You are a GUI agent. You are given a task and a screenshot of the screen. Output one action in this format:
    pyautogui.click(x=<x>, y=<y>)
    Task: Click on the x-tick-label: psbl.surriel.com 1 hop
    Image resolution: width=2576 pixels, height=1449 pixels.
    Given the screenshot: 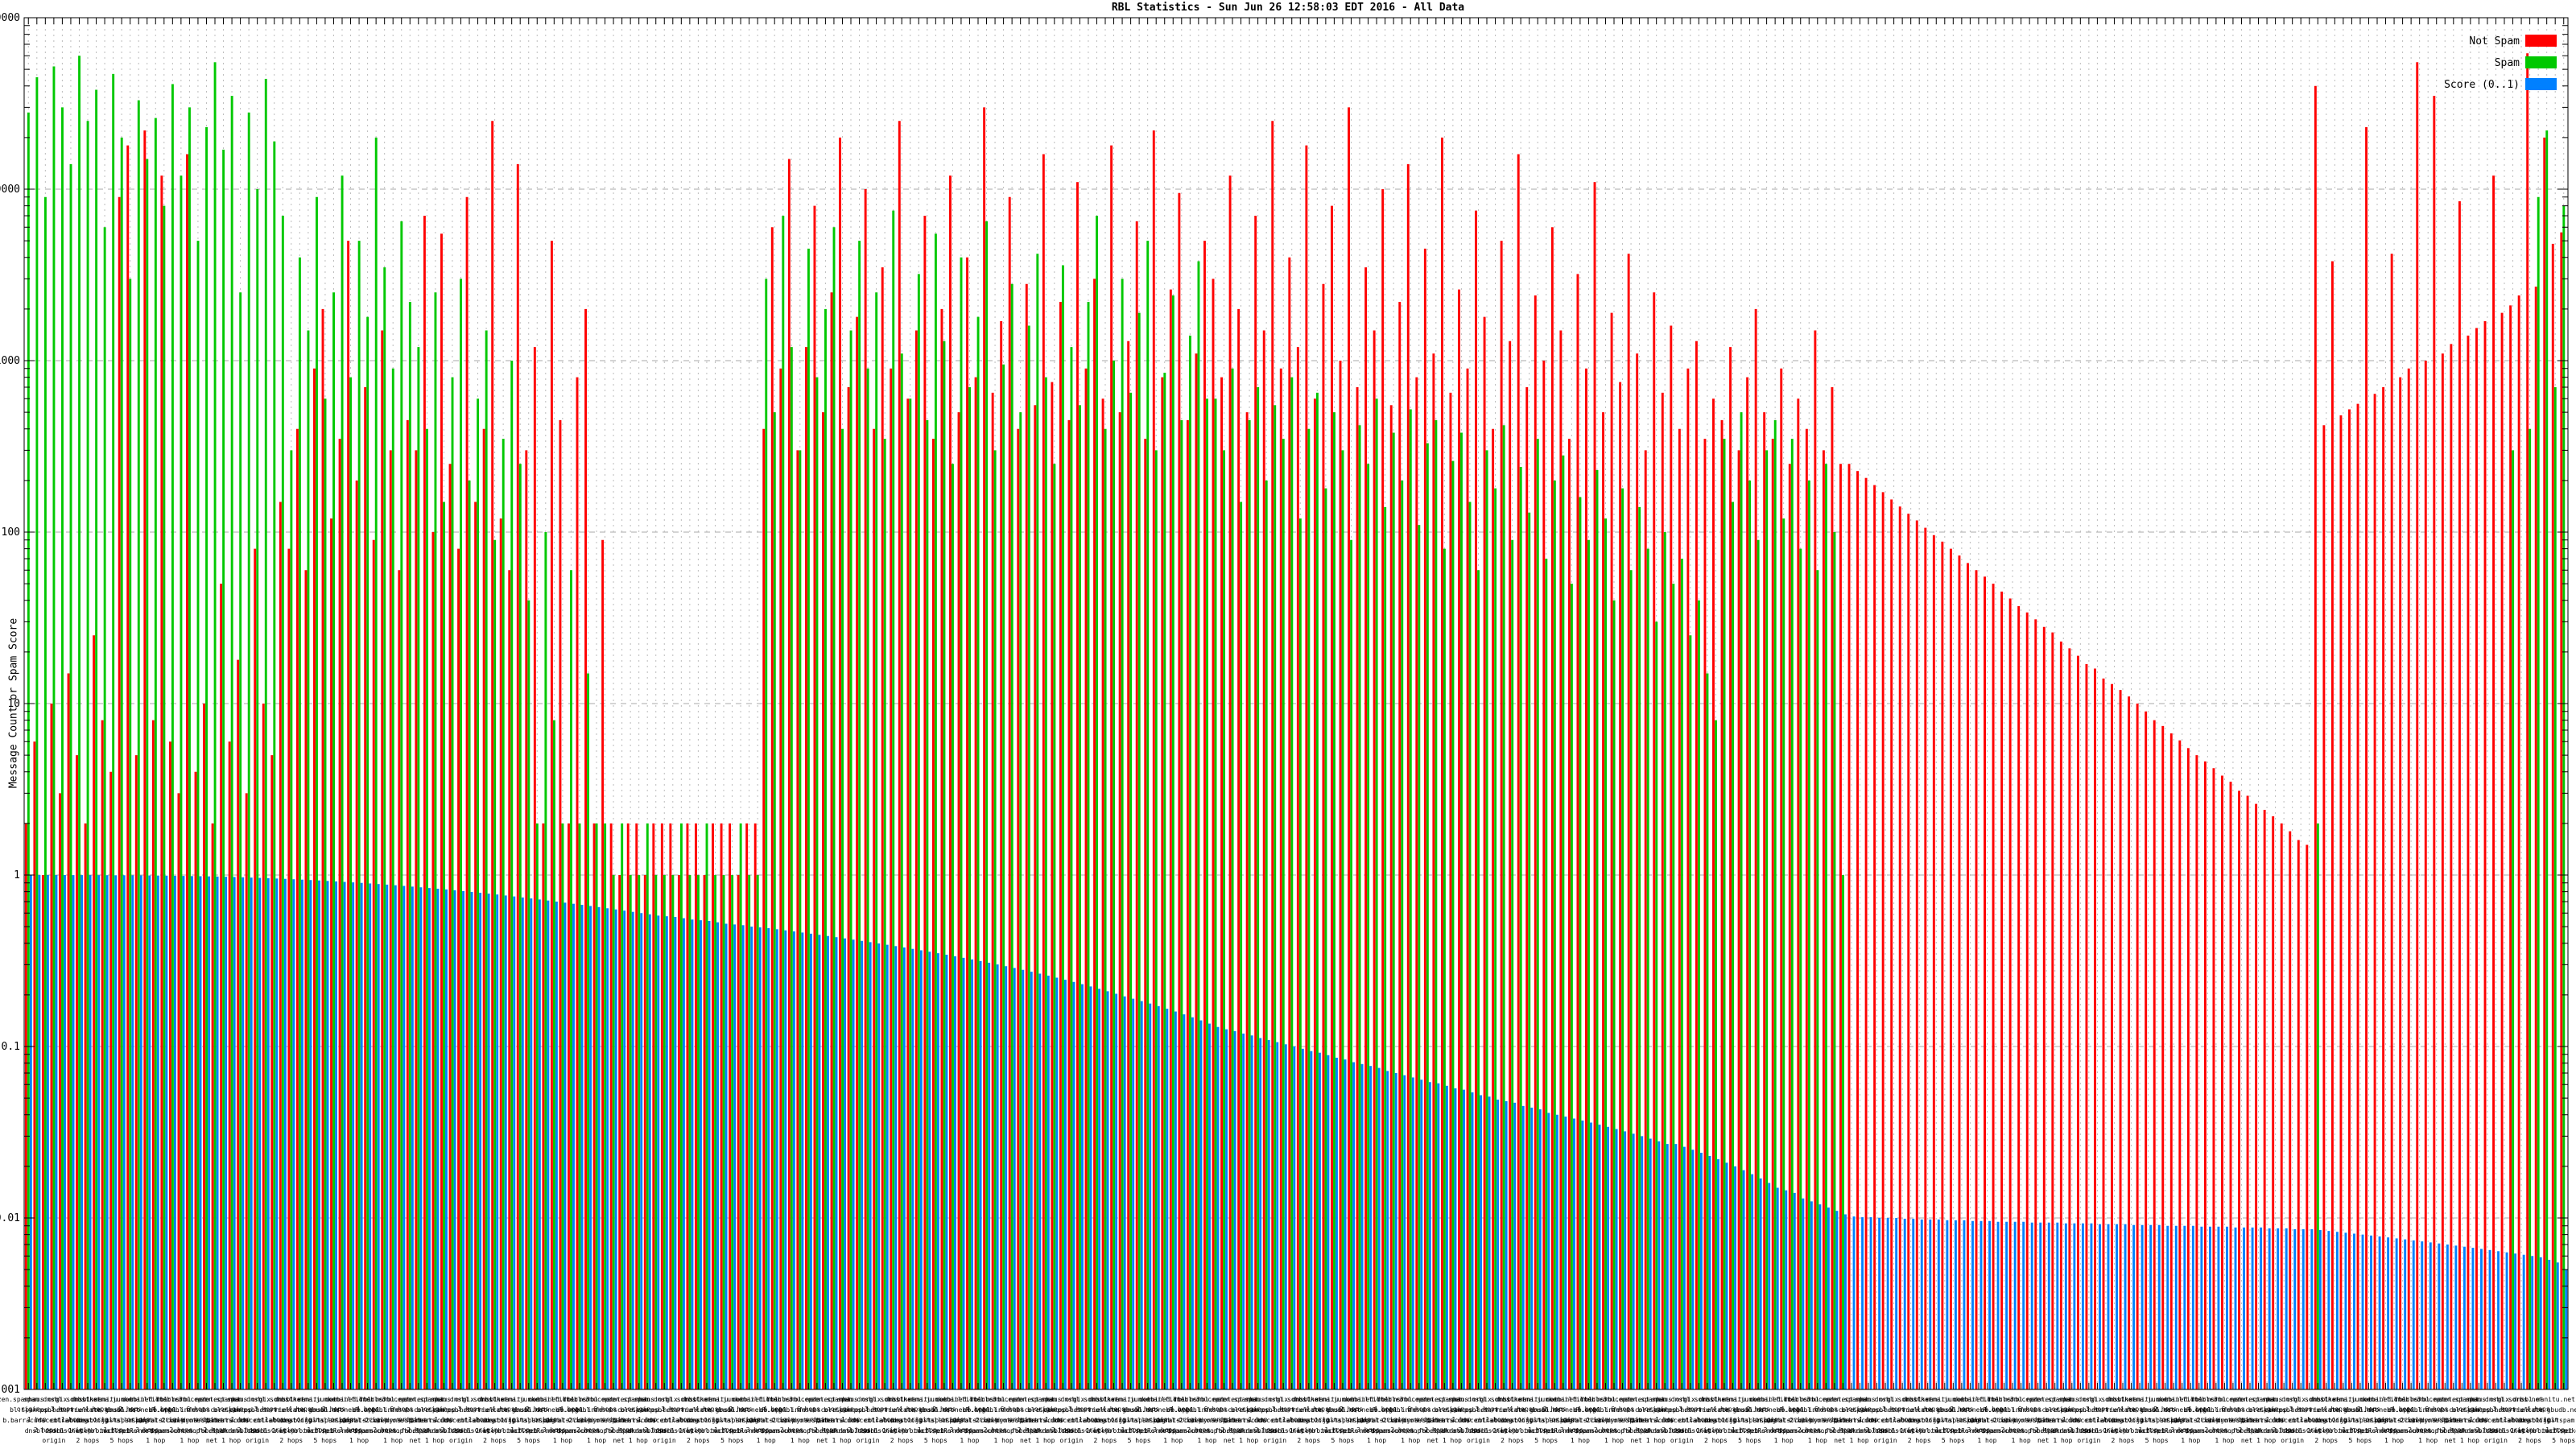 What is the action you would take?
    pyautogui.click(x=2513, y=1414)
    